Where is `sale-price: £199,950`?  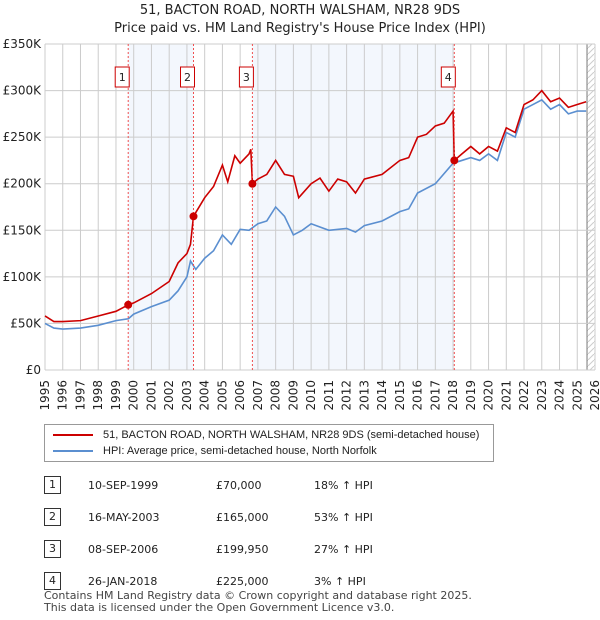 sale-price: £199,950 is located at coordinates (242, 549).